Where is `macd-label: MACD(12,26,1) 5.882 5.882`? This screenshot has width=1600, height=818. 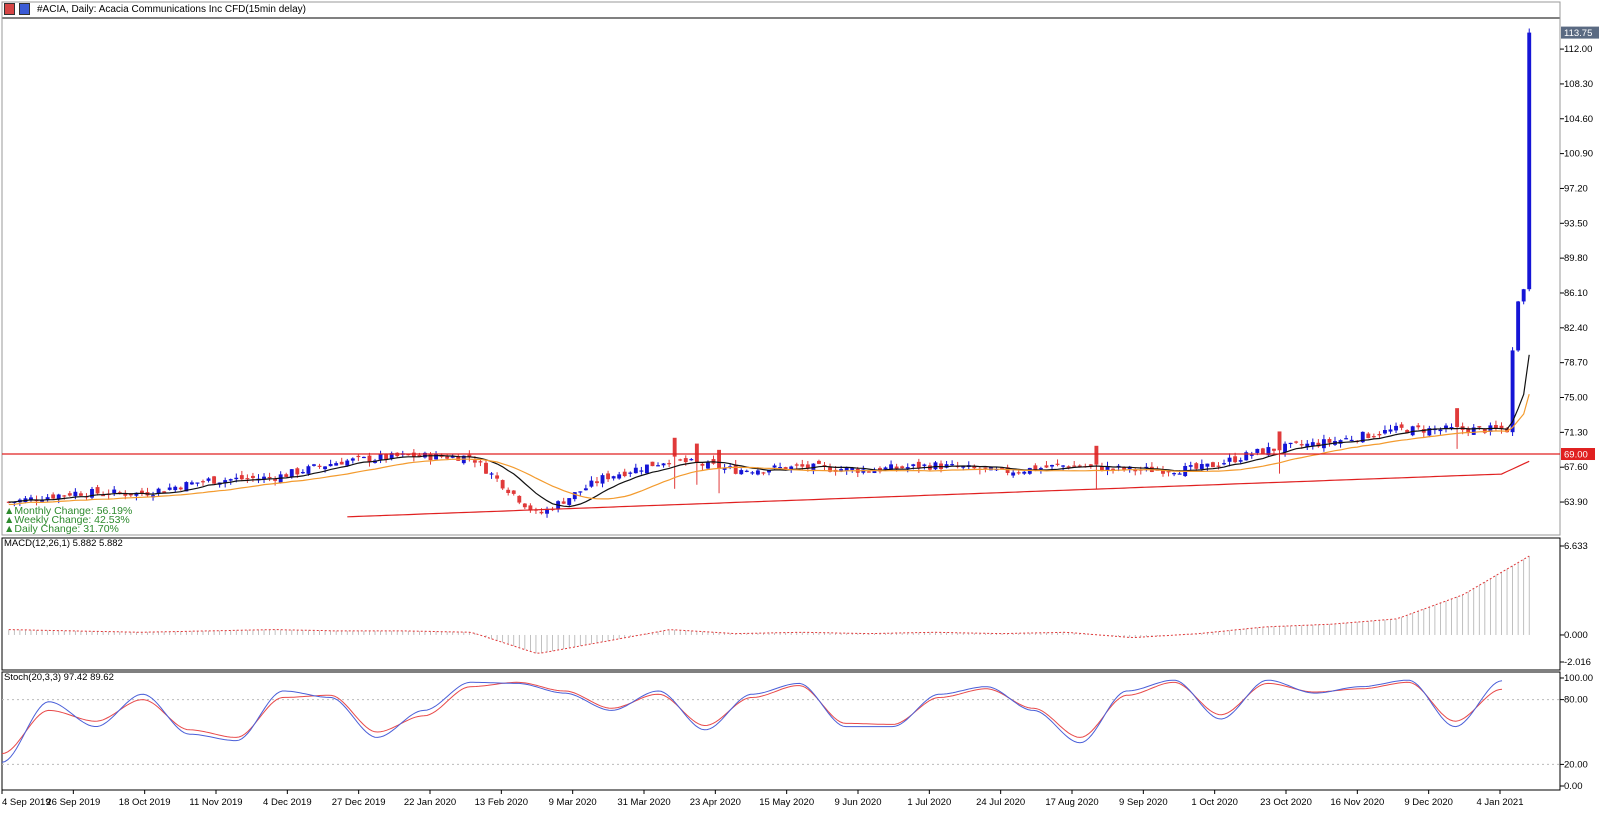
macd-label: MACD(12,26,1) 5.882 5.882 is located at coordinates (63, 543).